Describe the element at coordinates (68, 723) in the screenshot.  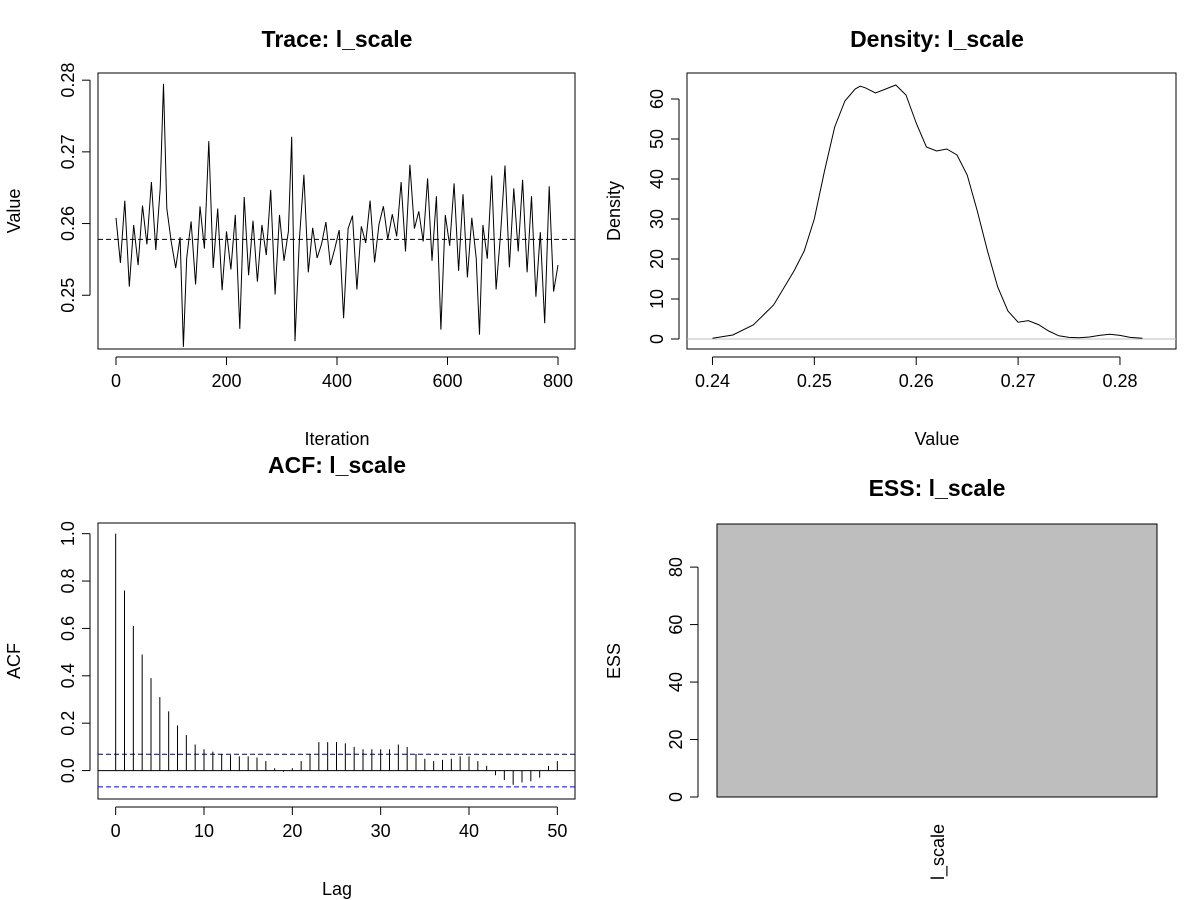
I see `y-tick-label: 0.2` at that location.